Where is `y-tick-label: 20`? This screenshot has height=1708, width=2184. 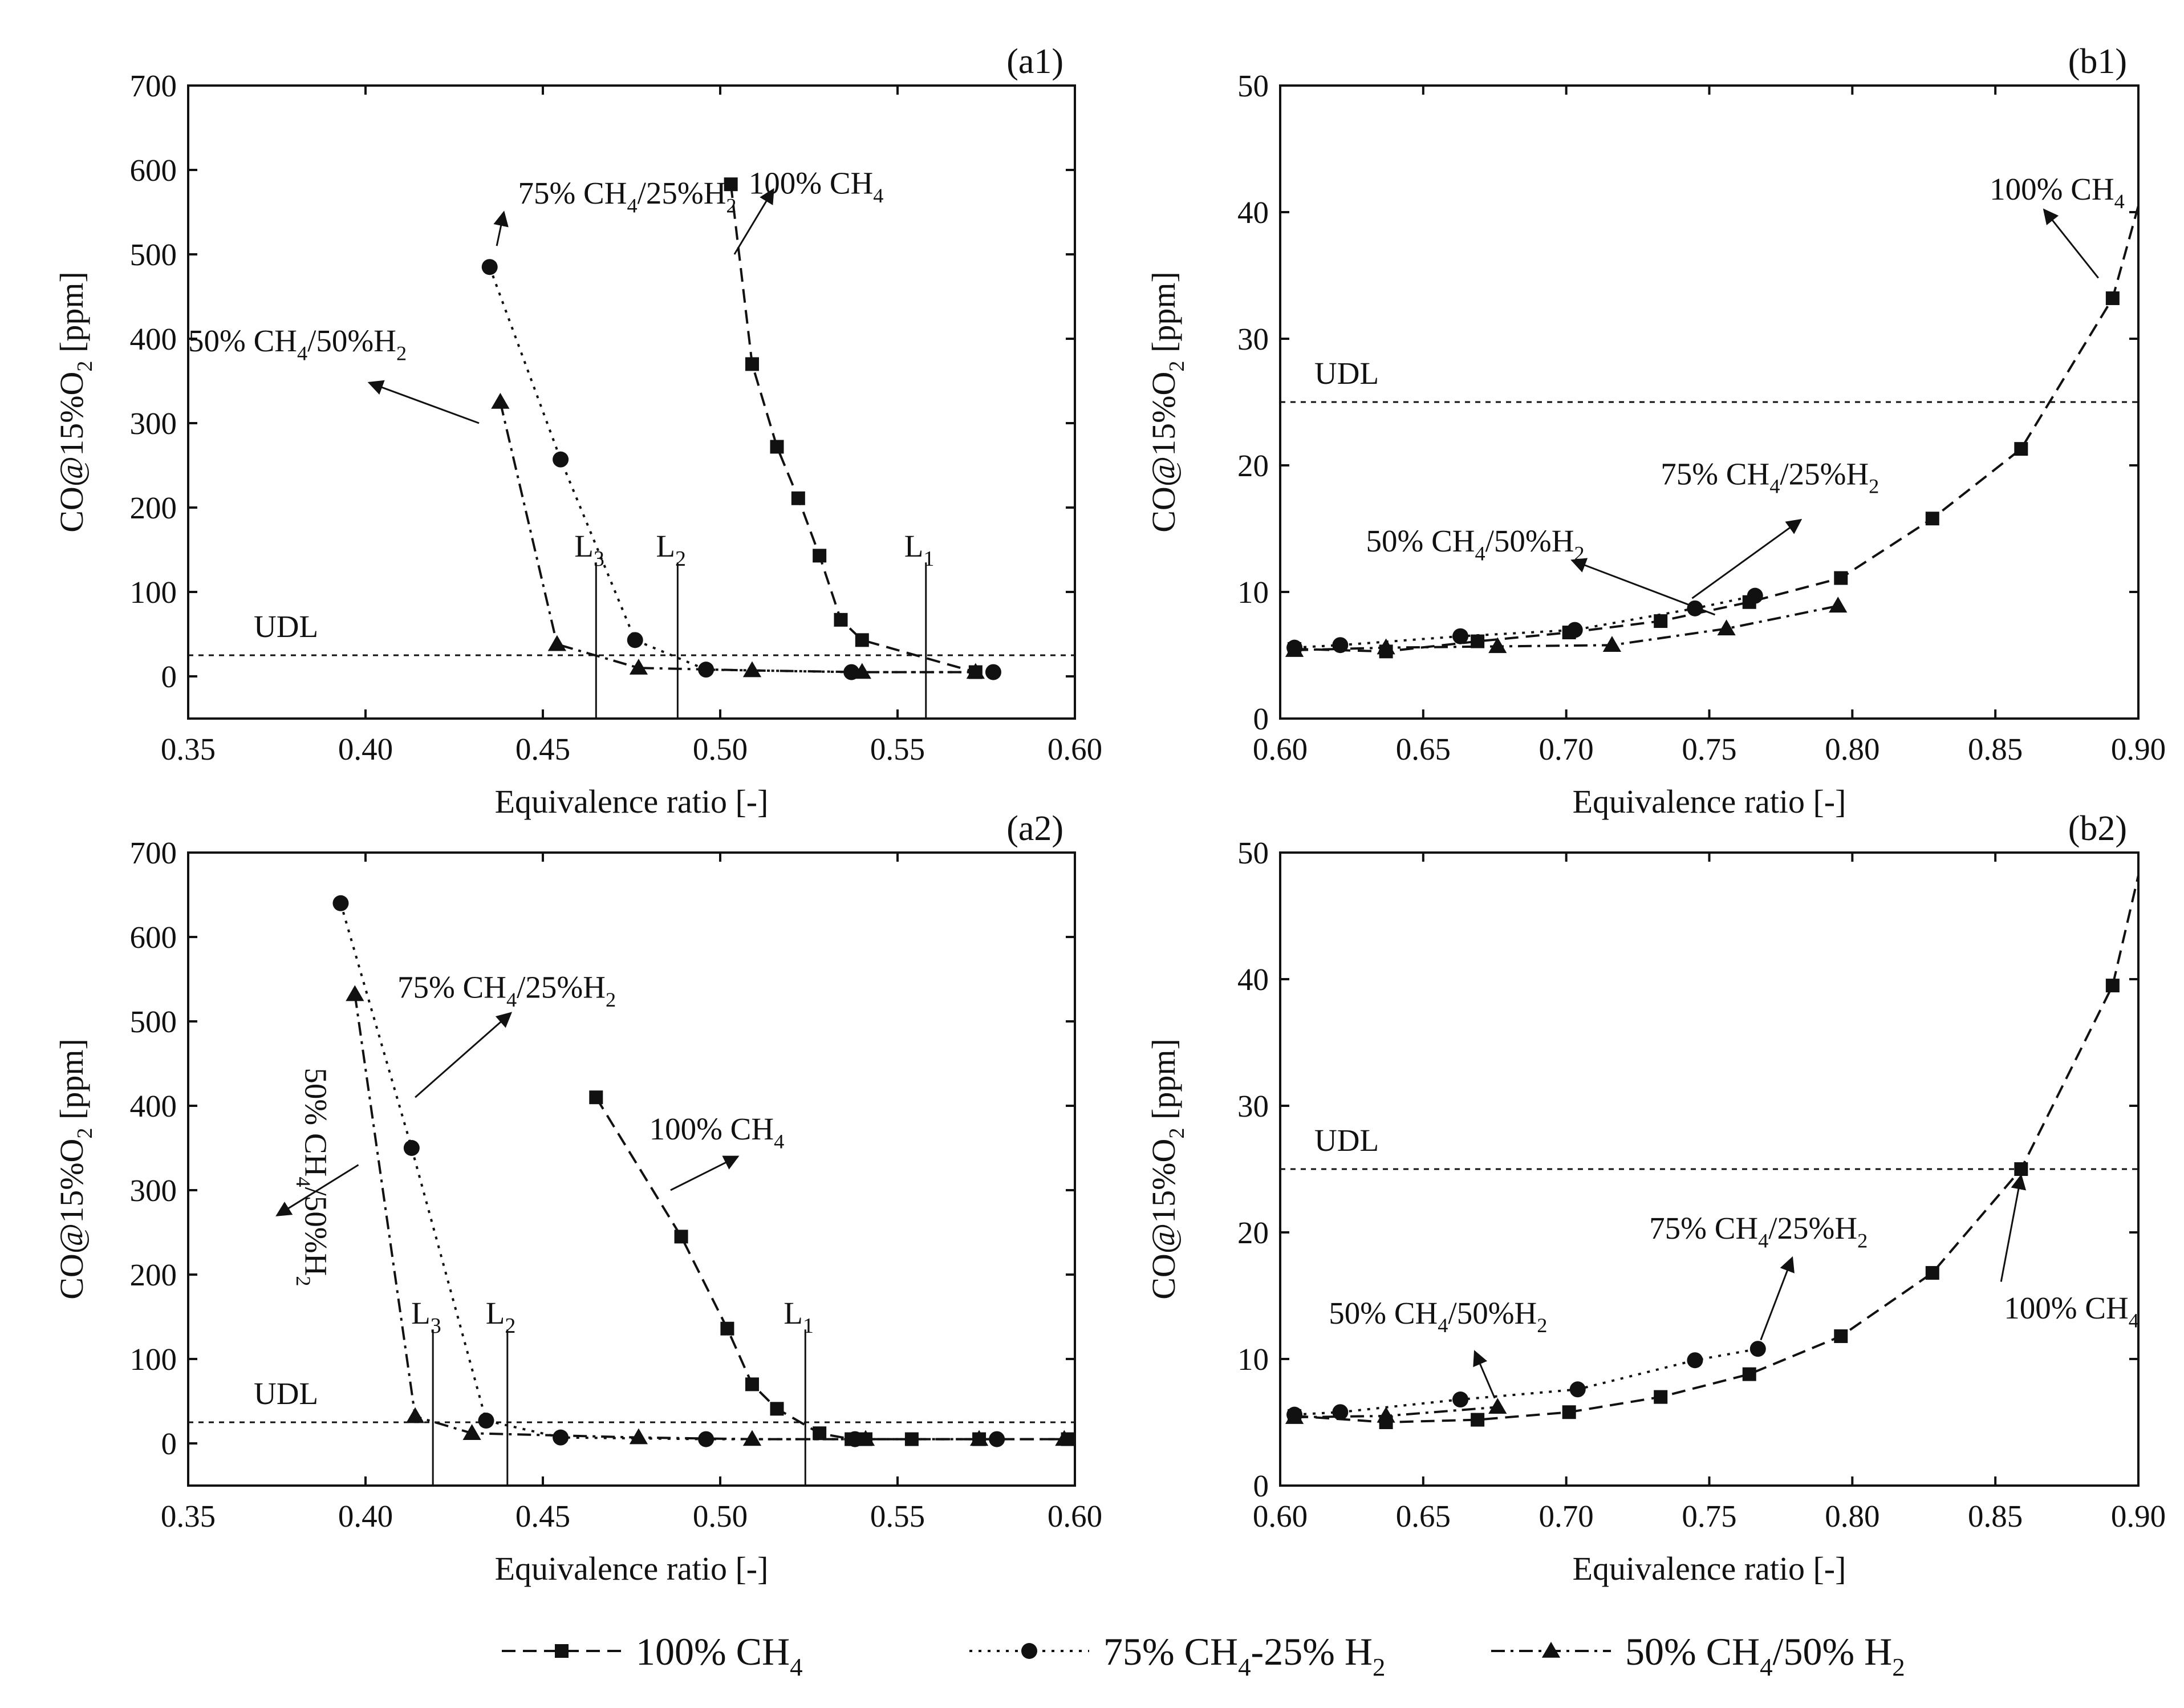 y-tick-label: 20 is located at coordinates (1253, 1232).